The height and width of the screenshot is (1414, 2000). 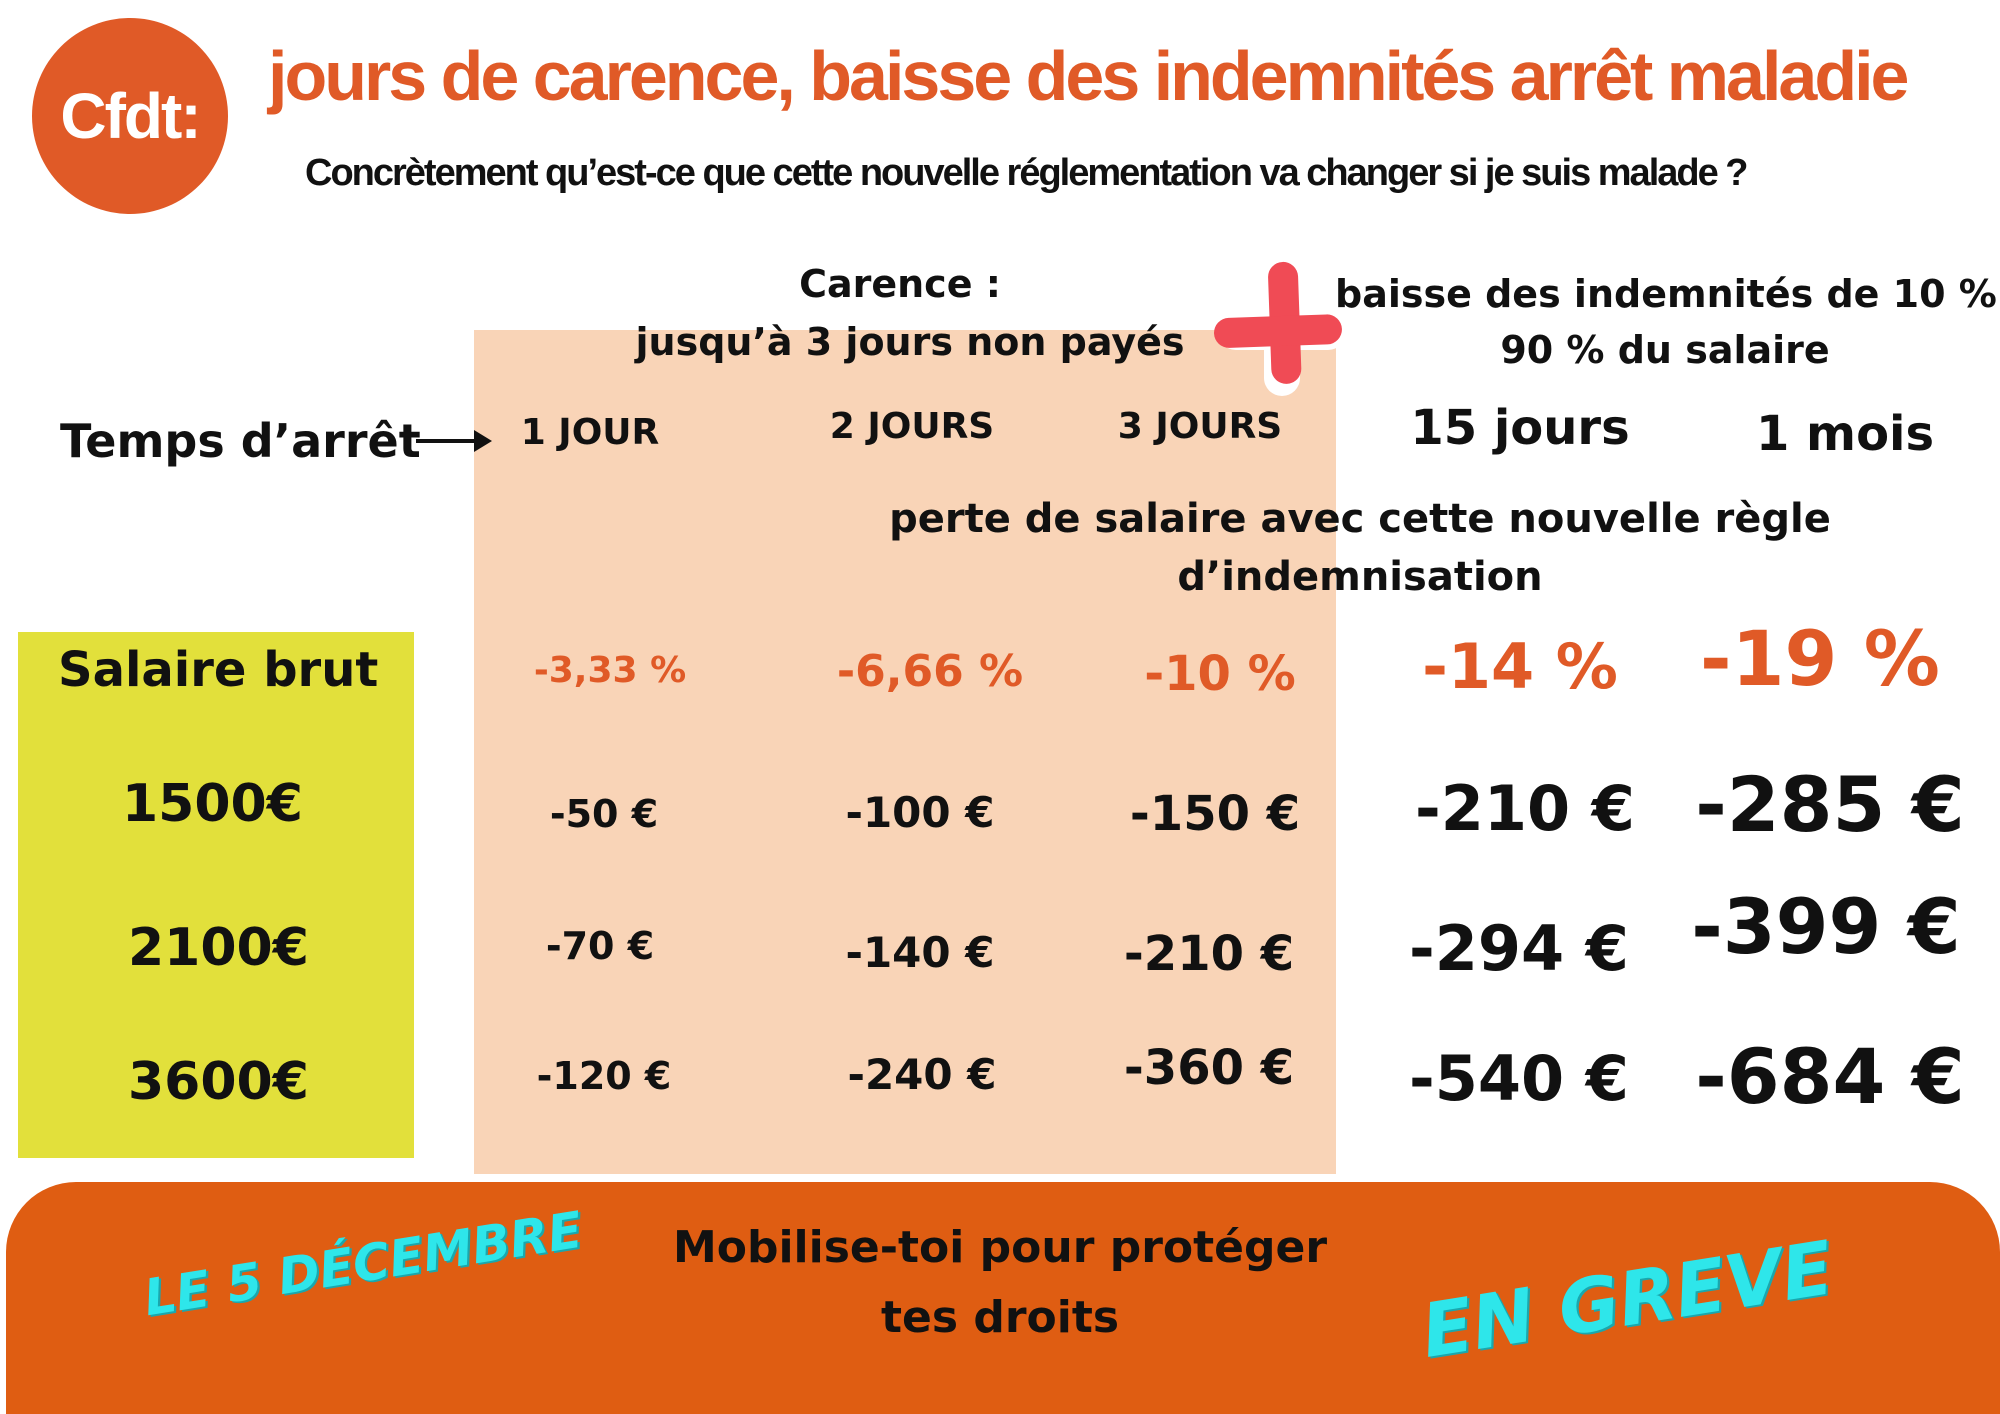 What do you see at coordinates (1520, 666) in the screenshot?
I see `percent-15-jours: -14 %` at bounding box center [1520, 666].